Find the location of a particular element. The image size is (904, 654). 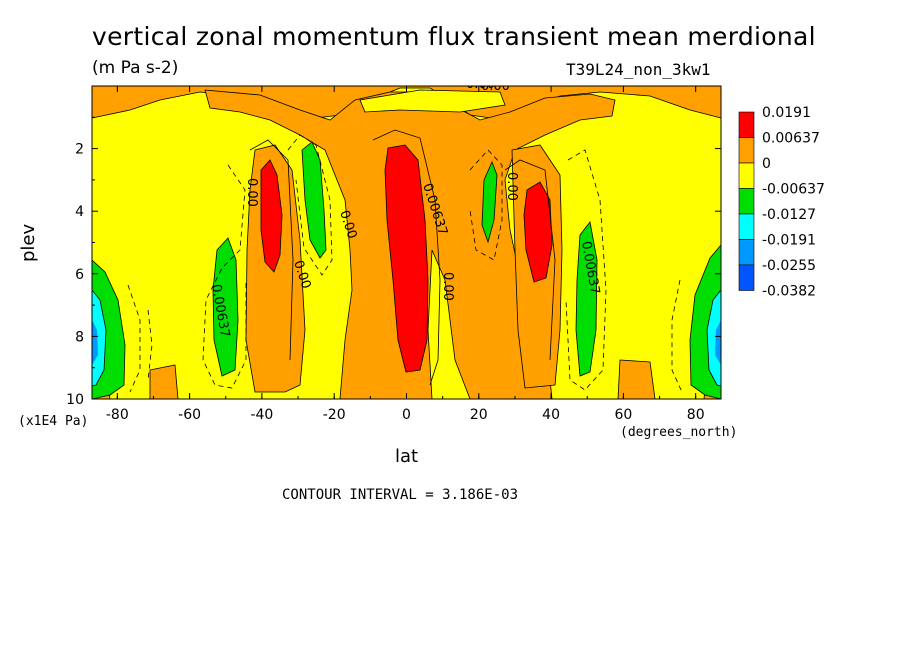

y-tick-label: 6 is located at coordinates (79, 275).